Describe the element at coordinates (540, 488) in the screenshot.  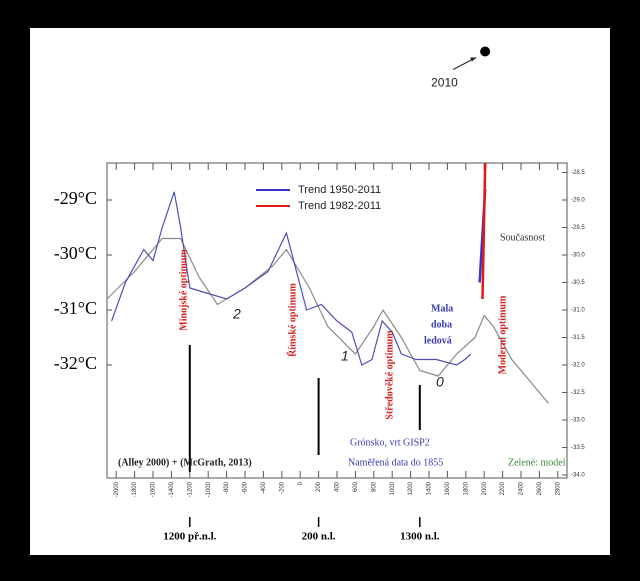
I see `x-tick-label: 2600` at that location.